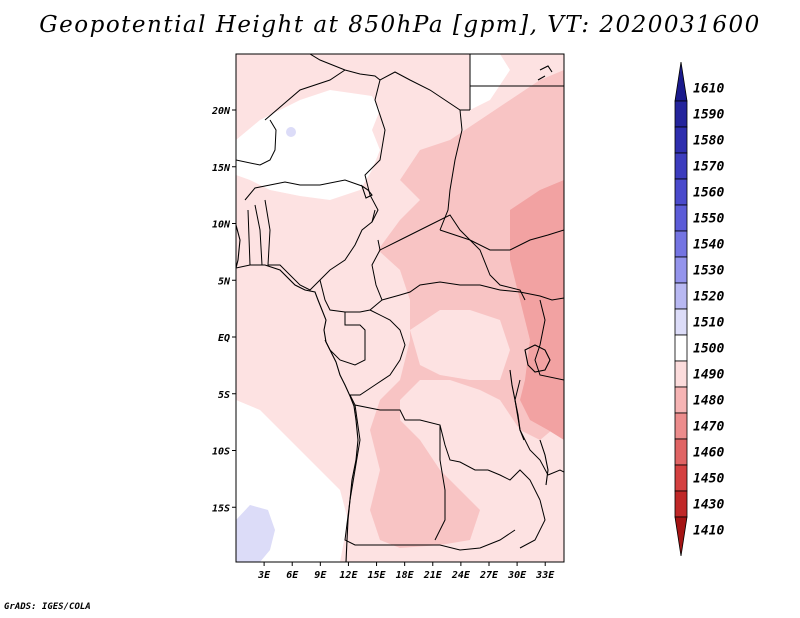 The image size is (800, 618). I want to click on fill-1500-congo, so click(460, 345).